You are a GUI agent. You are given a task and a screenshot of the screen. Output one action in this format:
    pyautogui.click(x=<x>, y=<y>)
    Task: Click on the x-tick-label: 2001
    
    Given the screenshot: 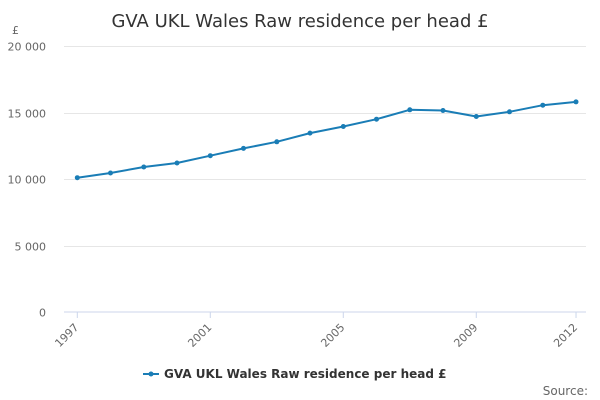 What is the action you would take?
    pyautogui.click(x=199, y=335)
    